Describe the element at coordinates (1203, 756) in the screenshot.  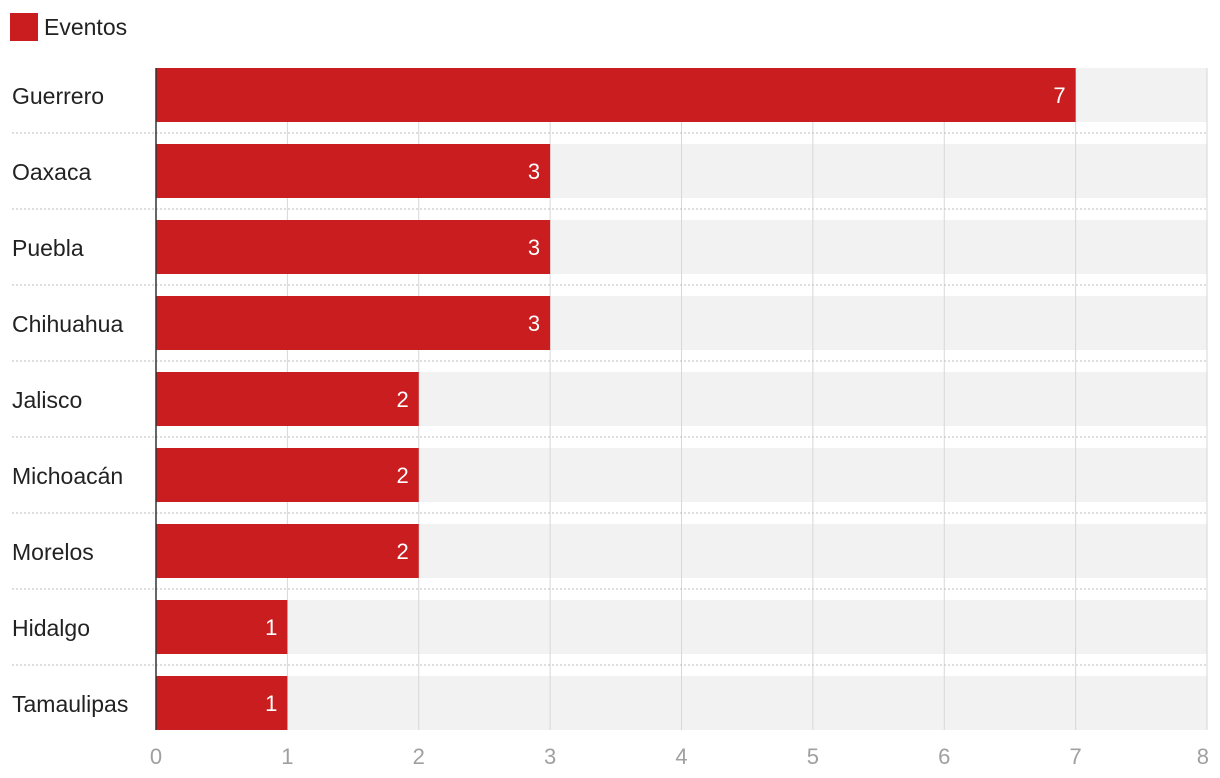
I see `x-tick-label: 8` at that location.